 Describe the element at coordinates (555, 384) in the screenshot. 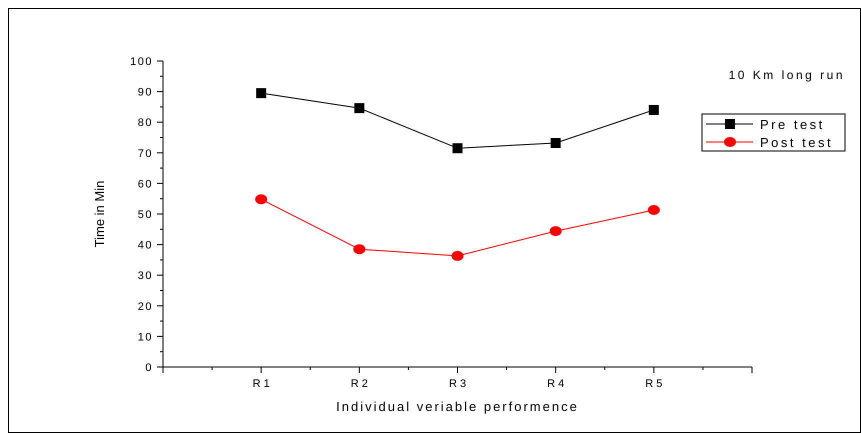

I see `x-tick-label: R 4` at that location.